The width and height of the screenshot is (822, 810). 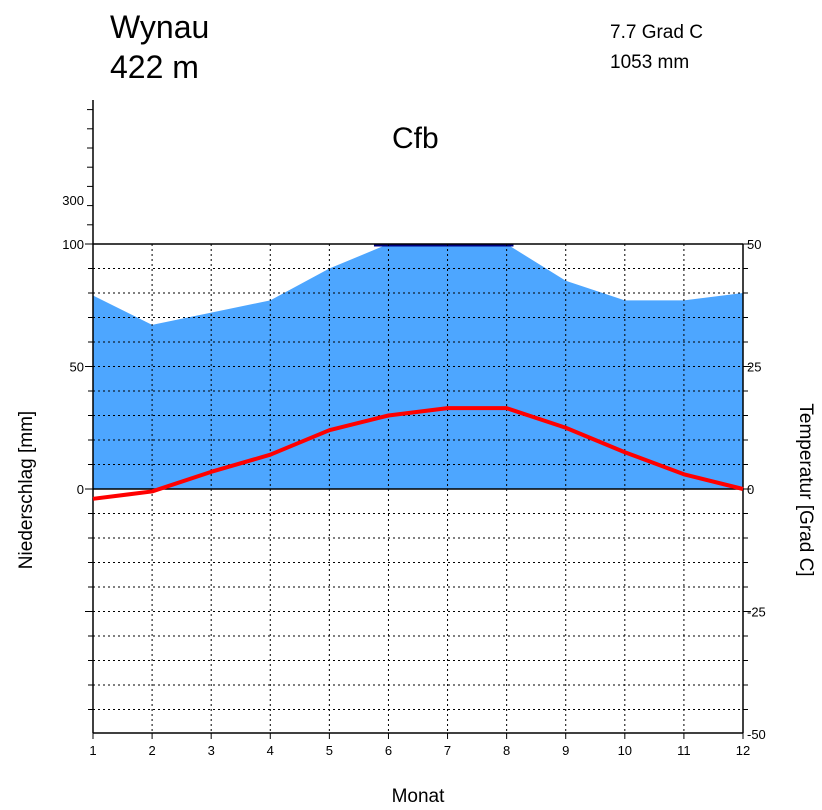 What do you see at coordinates (743, 750) in the screenshot?
I see `x-tick-label: 12` at bounding box center [743, 750].